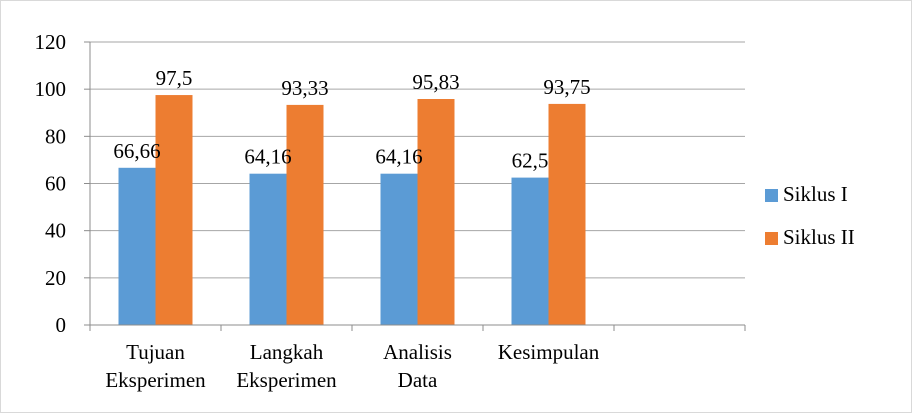  Describe the element at coordinates (417, 352) in the screenshot. I see `x-tick-label: Analisis` at that location.